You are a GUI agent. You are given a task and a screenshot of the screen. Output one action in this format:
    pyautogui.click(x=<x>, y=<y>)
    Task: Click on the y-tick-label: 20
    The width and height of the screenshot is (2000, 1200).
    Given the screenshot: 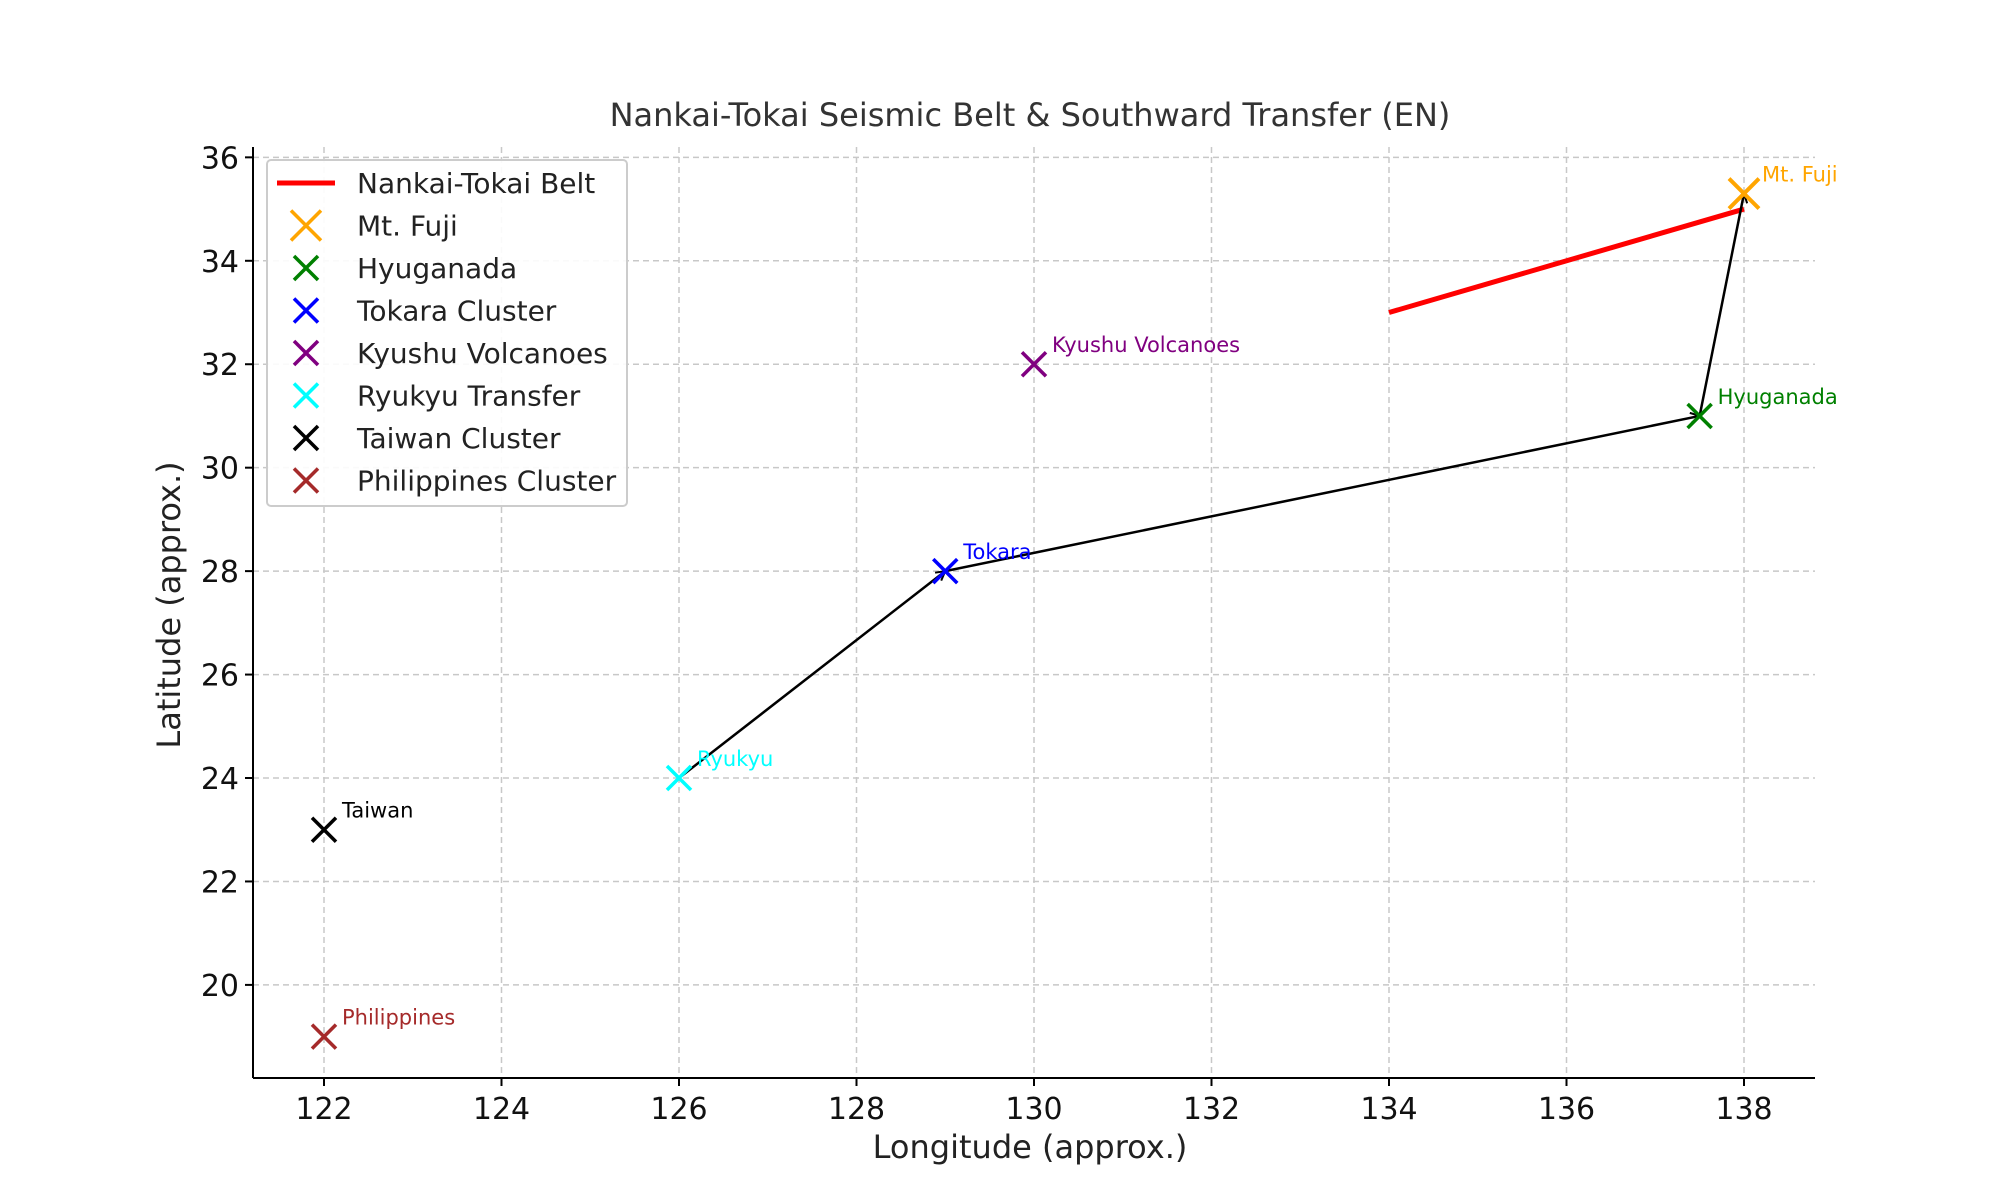 What is the action you would take?
    pyautogui.click(x=220, y=986)
    